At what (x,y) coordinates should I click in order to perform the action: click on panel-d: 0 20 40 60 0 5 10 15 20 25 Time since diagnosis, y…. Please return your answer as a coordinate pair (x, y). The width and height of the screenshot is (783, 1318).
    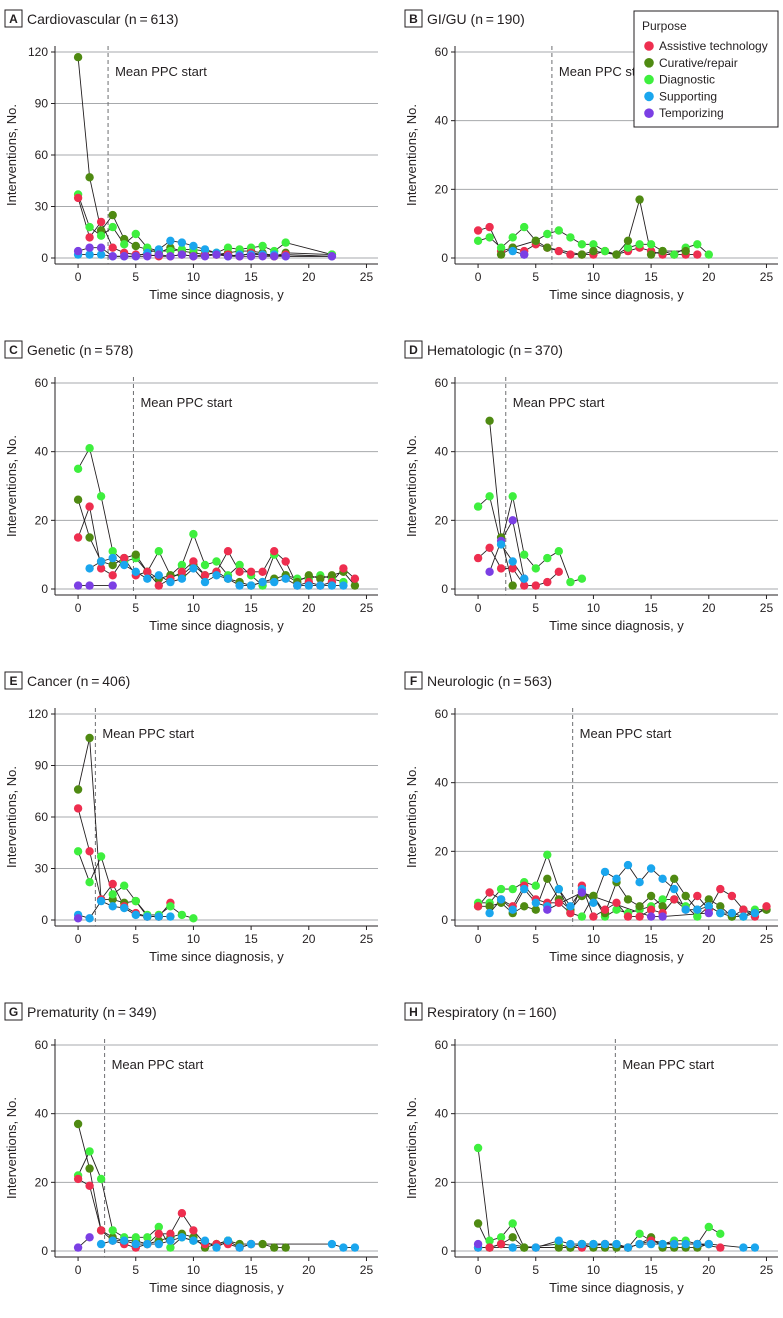
    Looking at the image, I should click on (591, 486).